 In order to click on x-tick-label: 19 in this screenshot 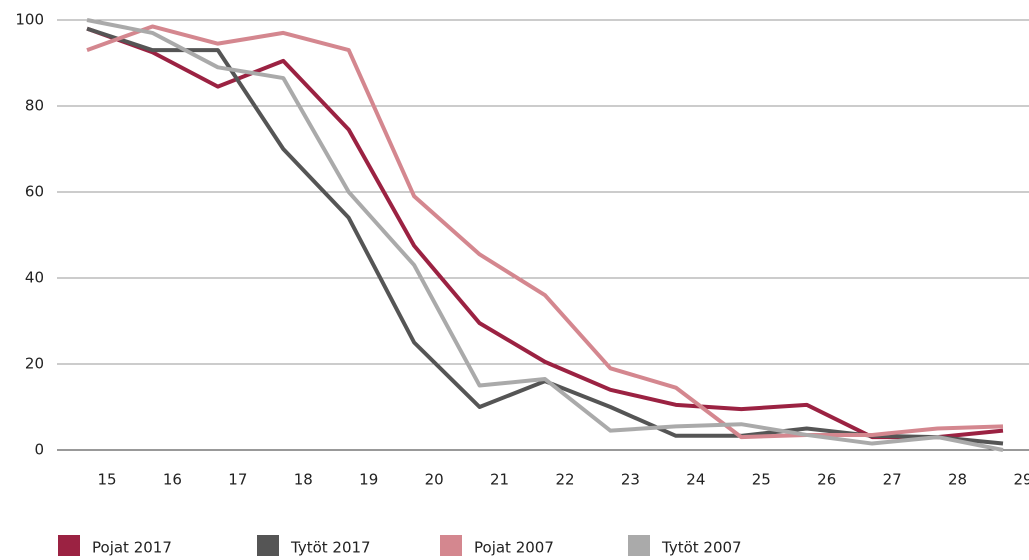, I will do `click(368, 480)`.